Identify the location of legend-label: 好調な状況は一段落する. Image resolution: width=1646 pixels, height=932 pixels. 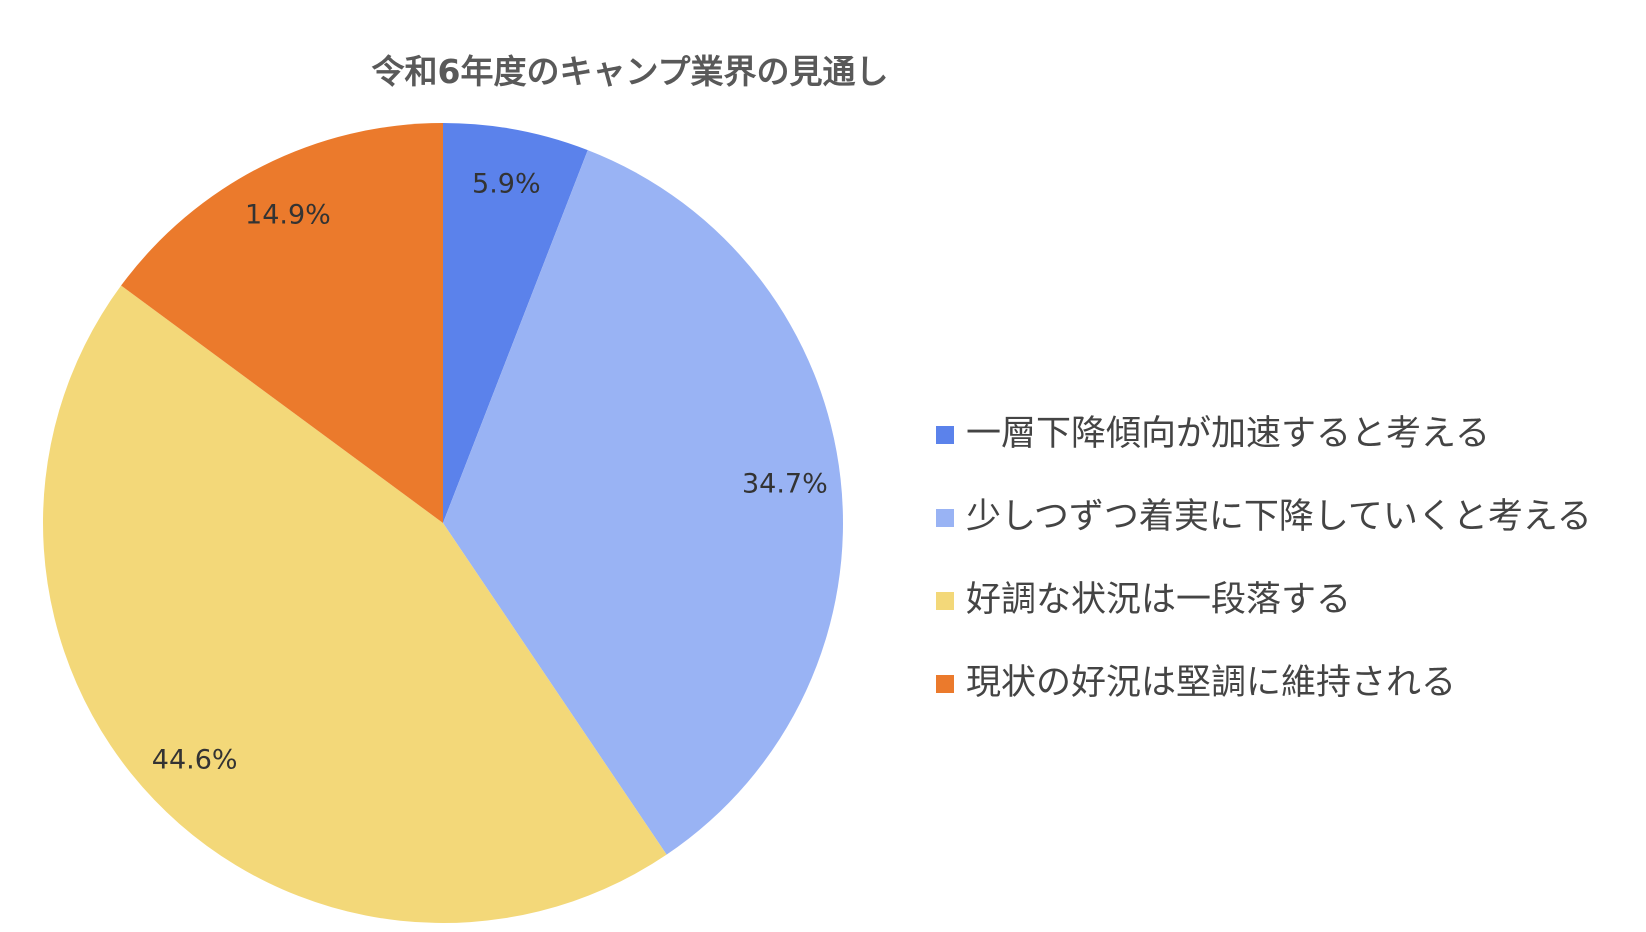
(1158, 600).